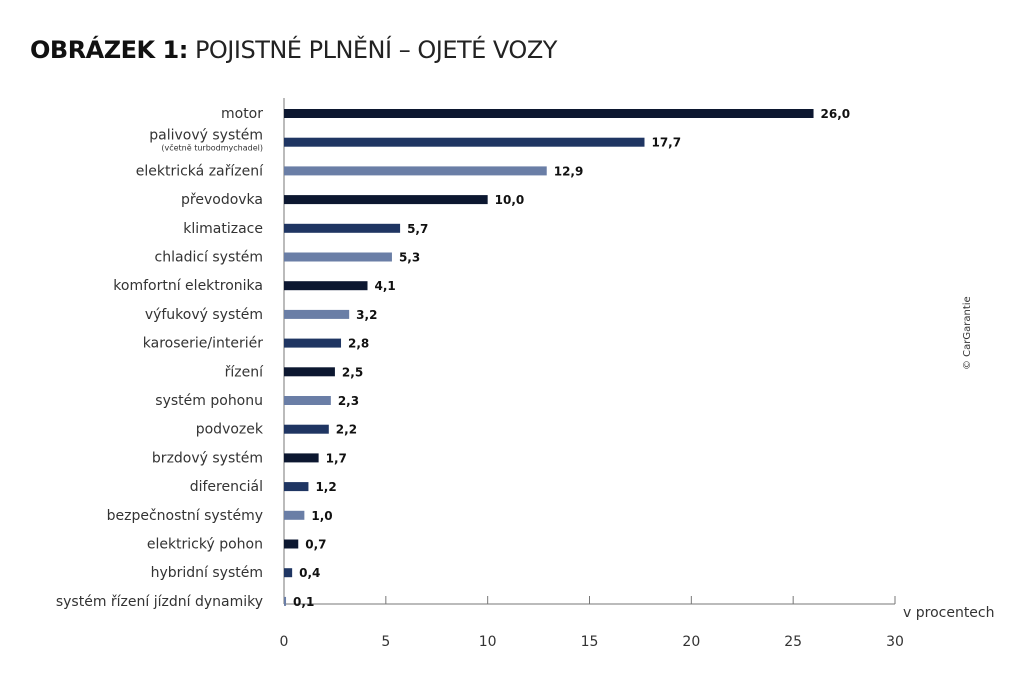  Describe the element at coordinates (409, 258) in the screenshot. I see `value-label: 5,3` at that location.